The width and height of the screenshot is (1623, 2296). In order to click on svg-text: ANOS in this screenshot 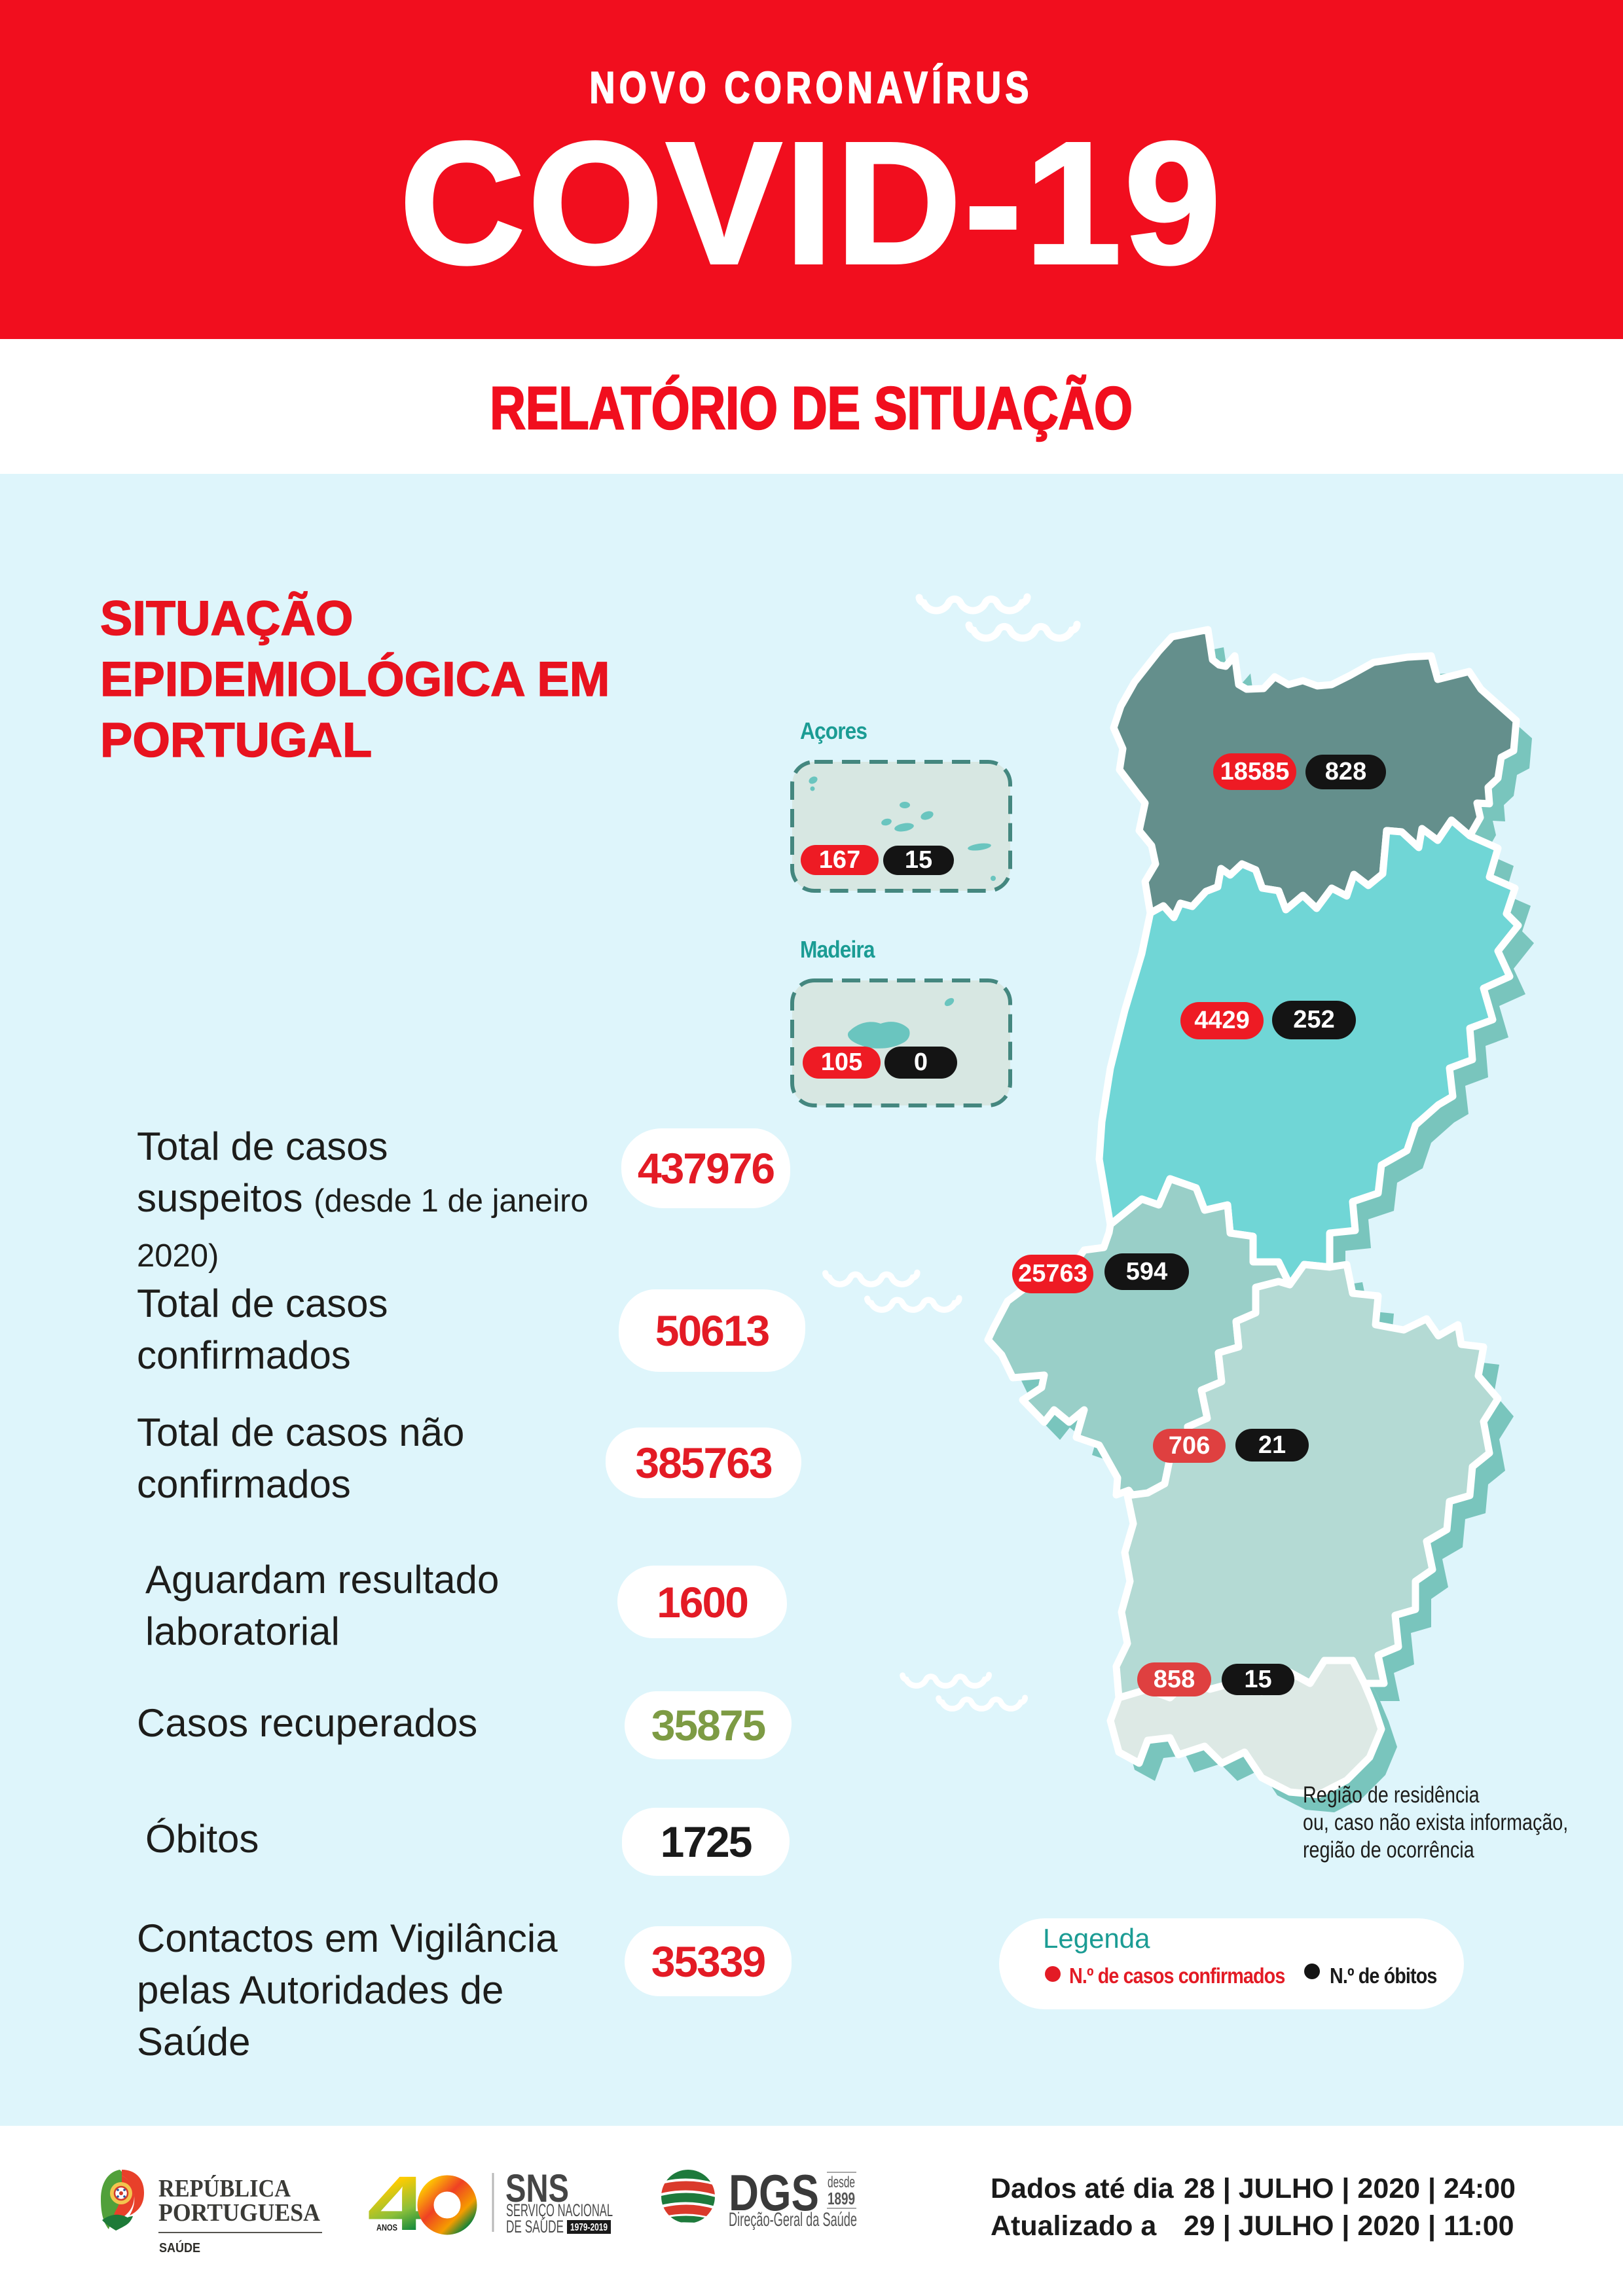, I will do `click(386, 2227)`.